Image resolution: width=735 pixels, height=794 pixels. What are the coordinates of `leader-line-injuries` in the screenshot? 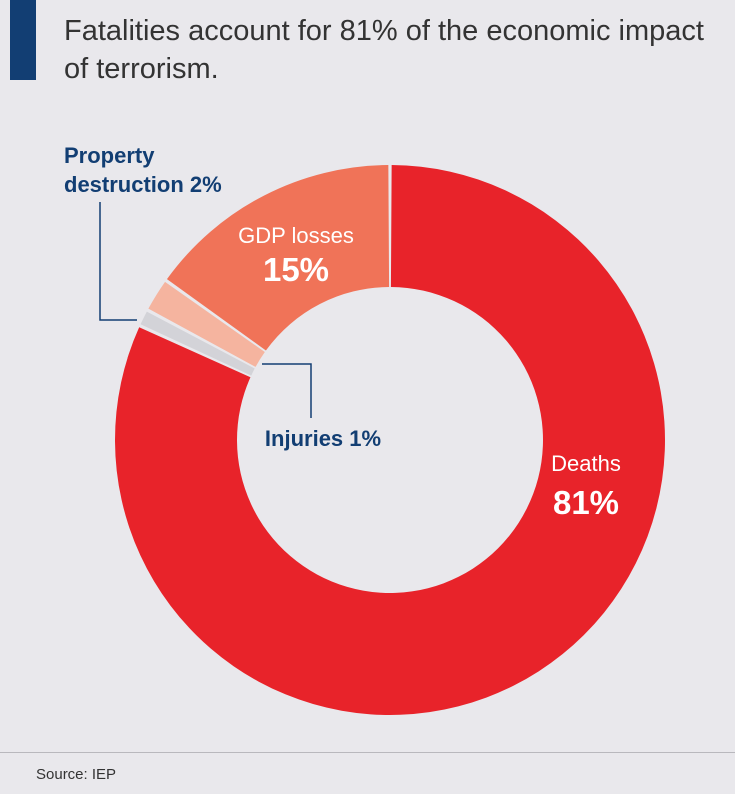 It's located at (287, 390).